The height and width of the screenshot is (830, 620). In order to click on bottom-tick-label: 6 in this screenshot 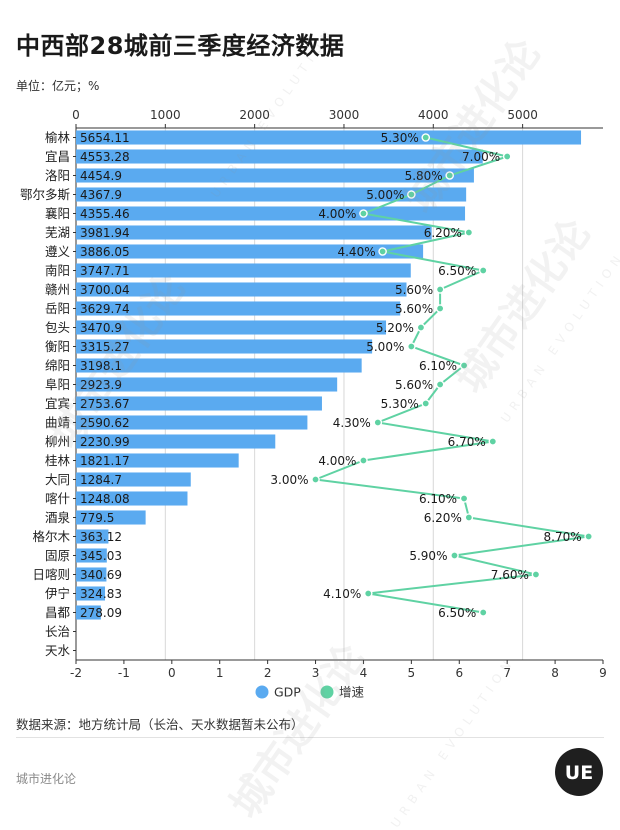, I will do `click(459, 673)`.